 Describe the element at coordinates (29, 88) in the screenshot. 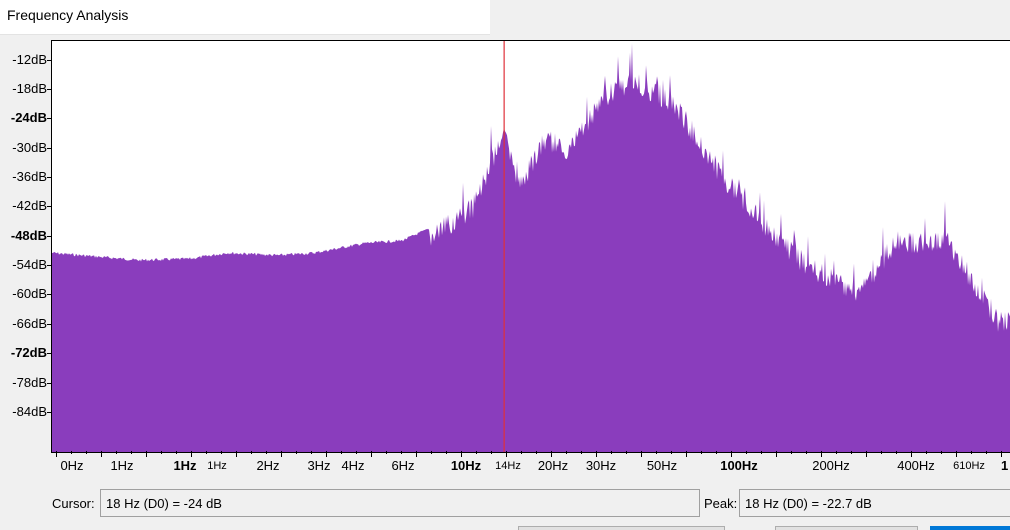

I see `y-tick-label: -18dB` at that location.